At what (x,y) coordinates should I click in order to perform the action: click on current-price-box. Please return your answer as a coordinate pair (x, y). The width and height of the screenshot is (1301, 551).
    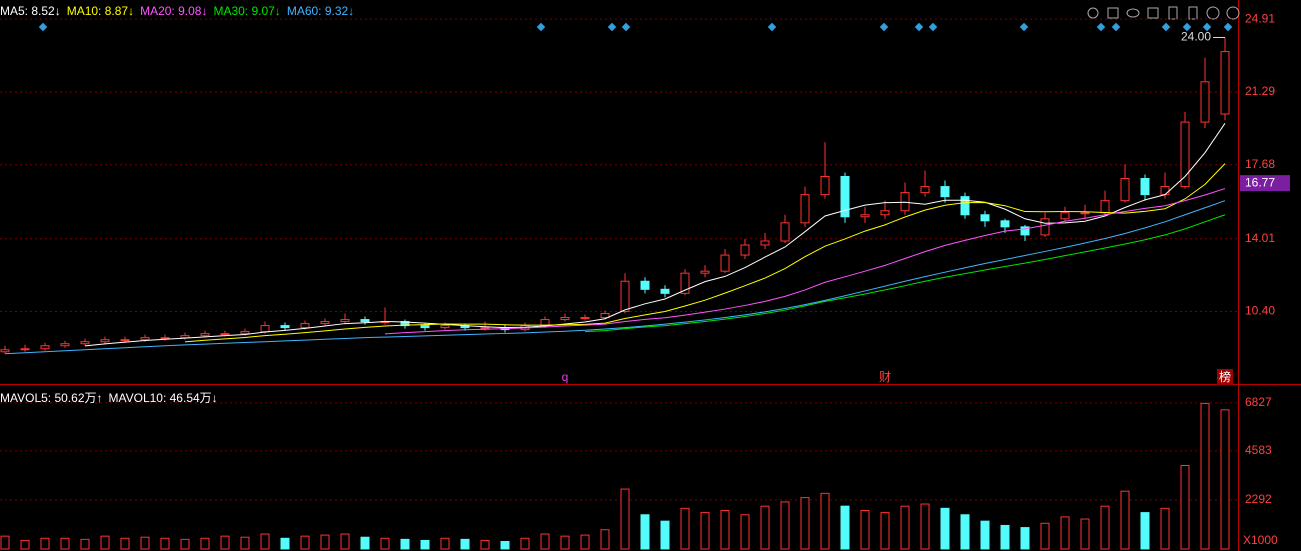
    Looking at the image, I should click on (1265, 183).